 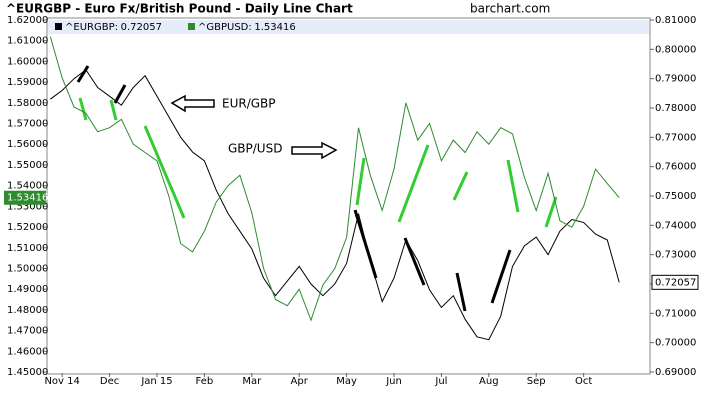 What do you see at coordinates (27, 41) in the screenshot?
I see `y-tick-label: 1.61000` at bounding box center [27, 41].